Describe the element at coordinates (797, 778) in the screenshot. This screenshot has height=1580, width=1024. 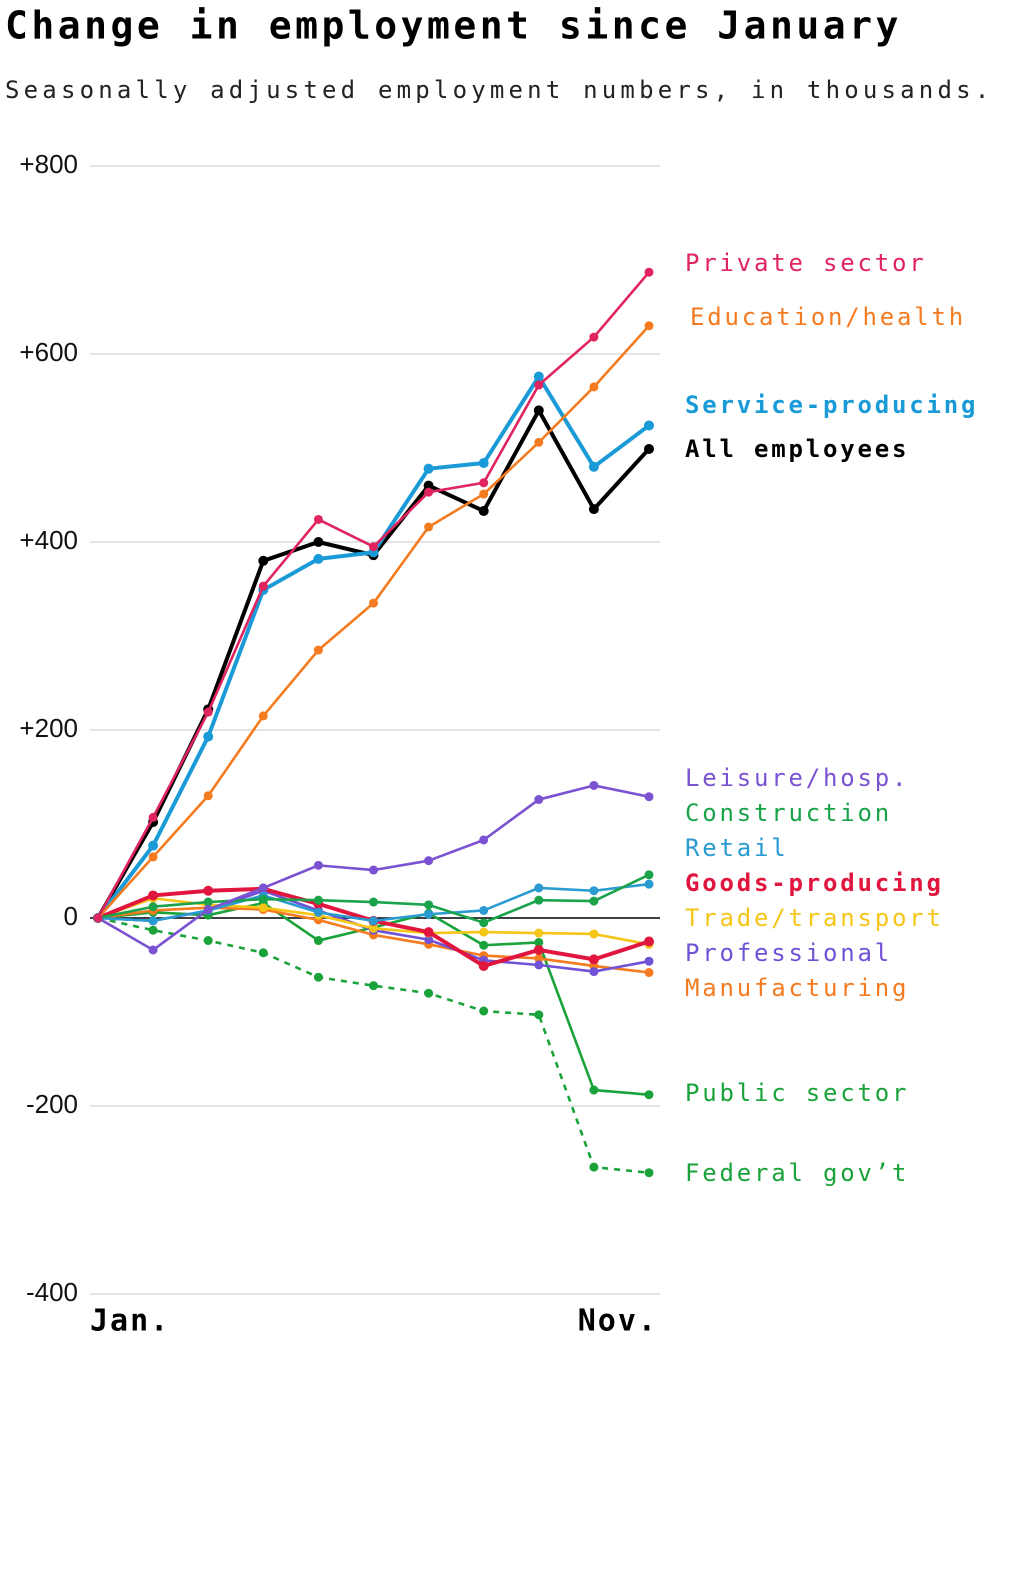
I see `legend-label: Leisure/hosp.` at that location.